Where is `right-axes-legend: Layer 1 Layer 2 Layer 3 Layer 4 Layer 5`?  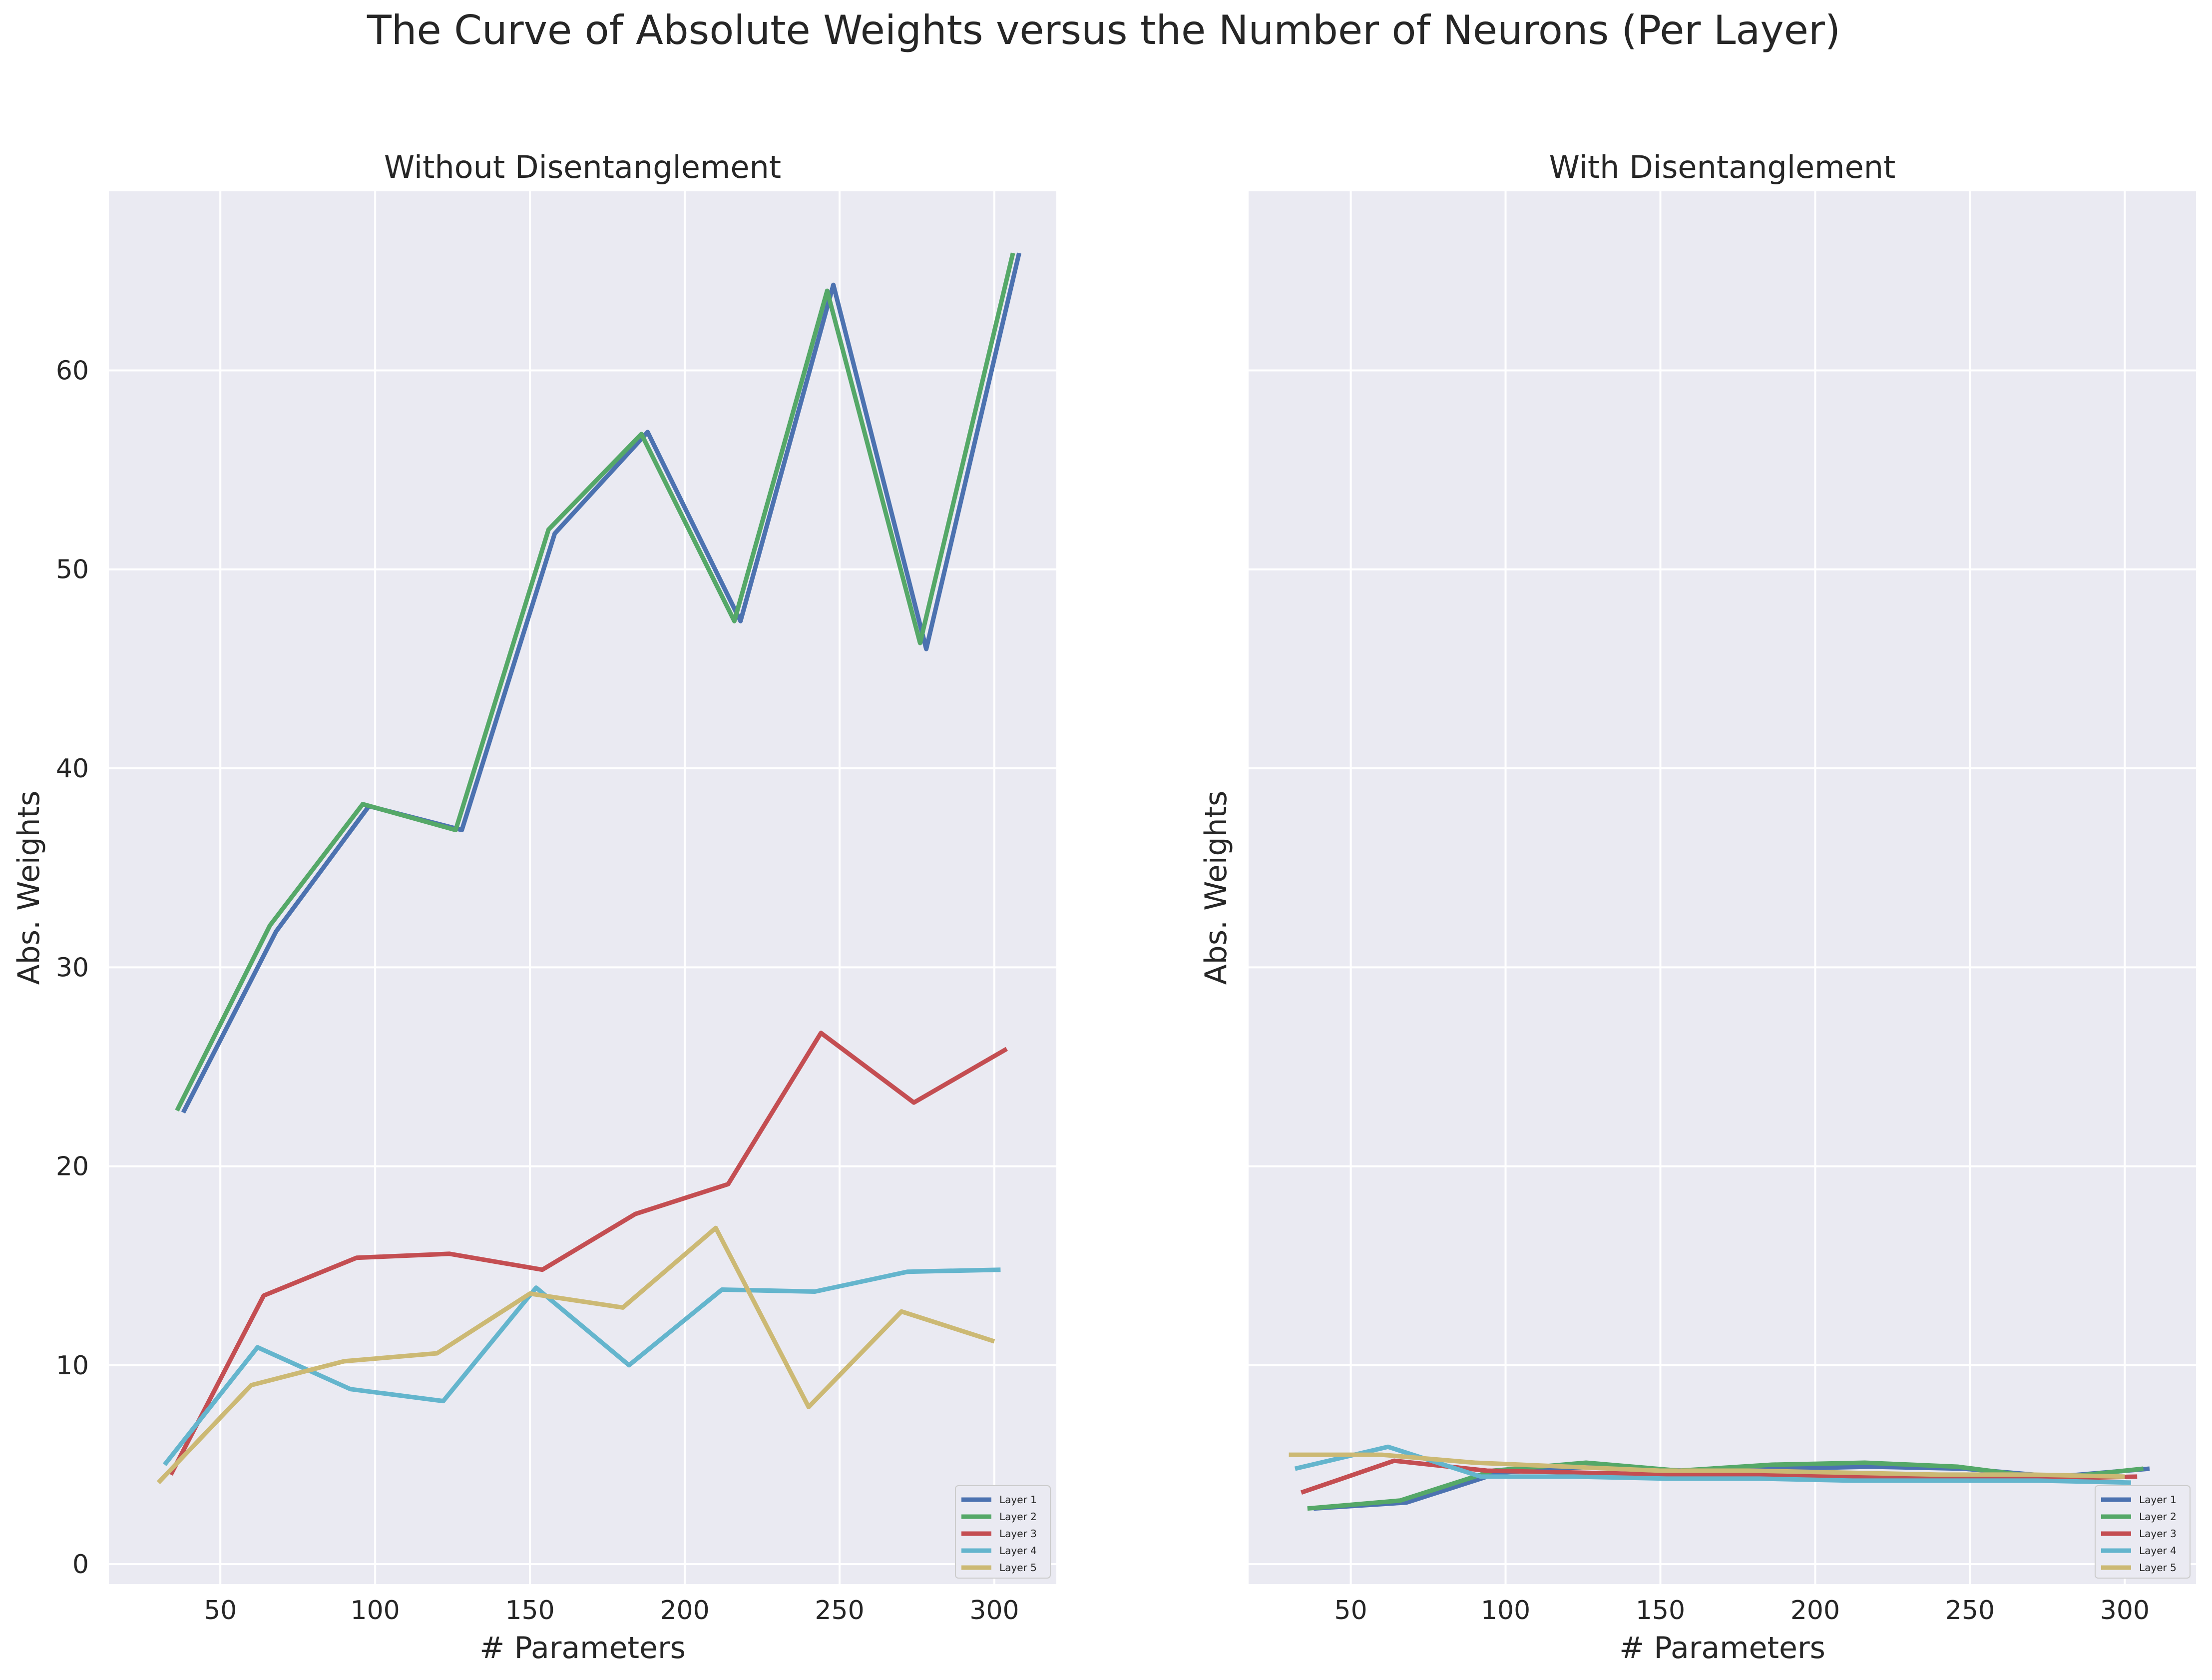 right-axes-legend: Layer 1 Layer 2 Layer 3 Layer 4 Layer 5 is located at coordinates (2143, 1532).